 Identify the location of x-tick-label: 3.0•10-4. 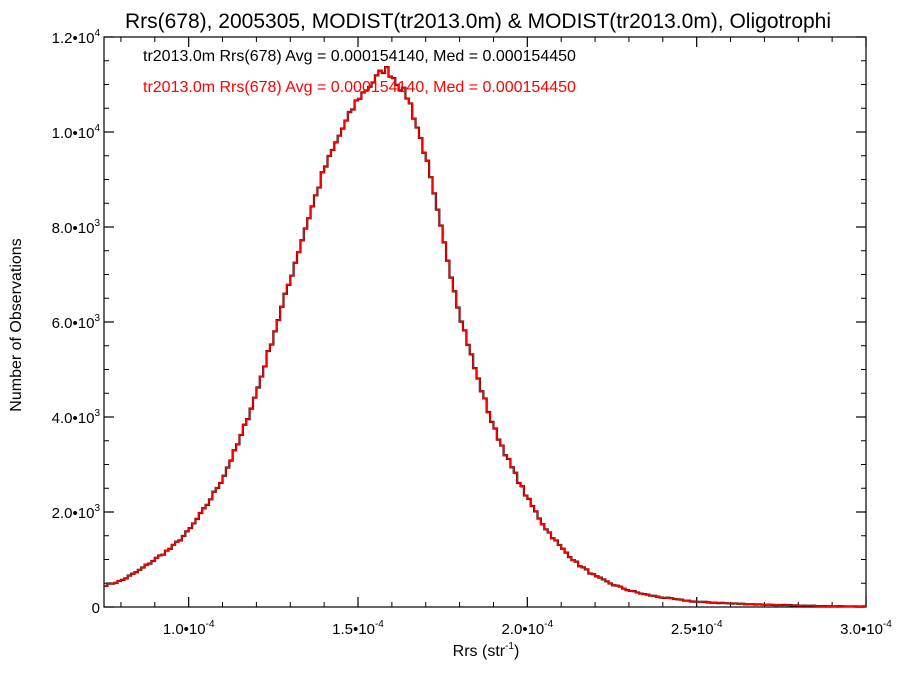
(866, 628).